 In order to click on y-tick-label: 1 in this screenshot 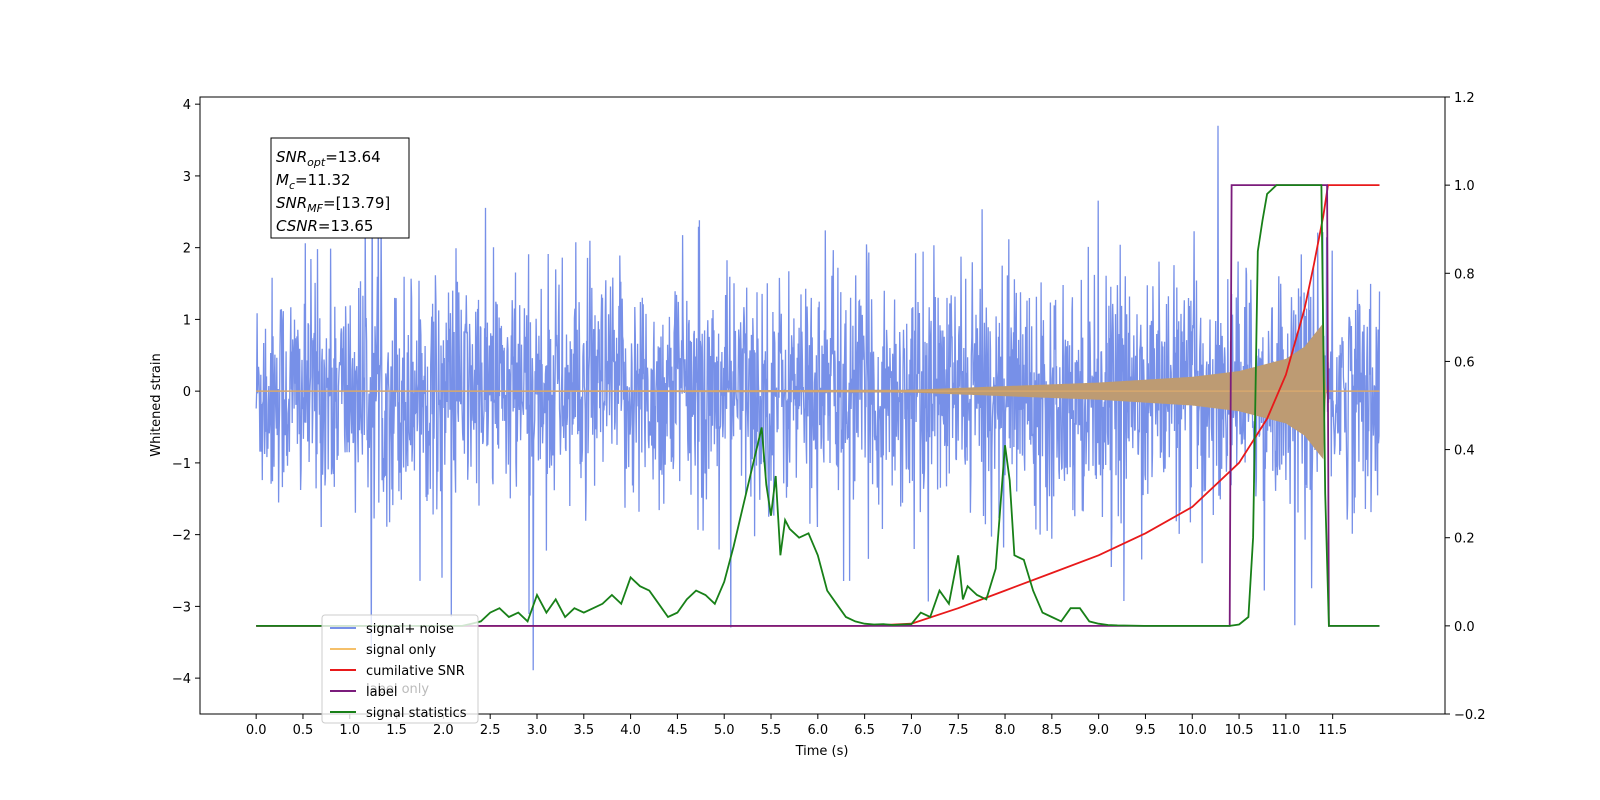, I will do `click(187, 320)`.